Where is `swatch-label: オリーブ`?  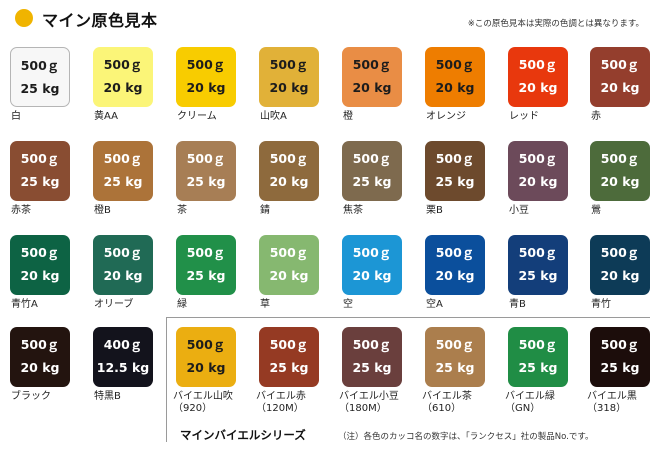 swatch-label: オリーブ is located at coordinates (114, 304).